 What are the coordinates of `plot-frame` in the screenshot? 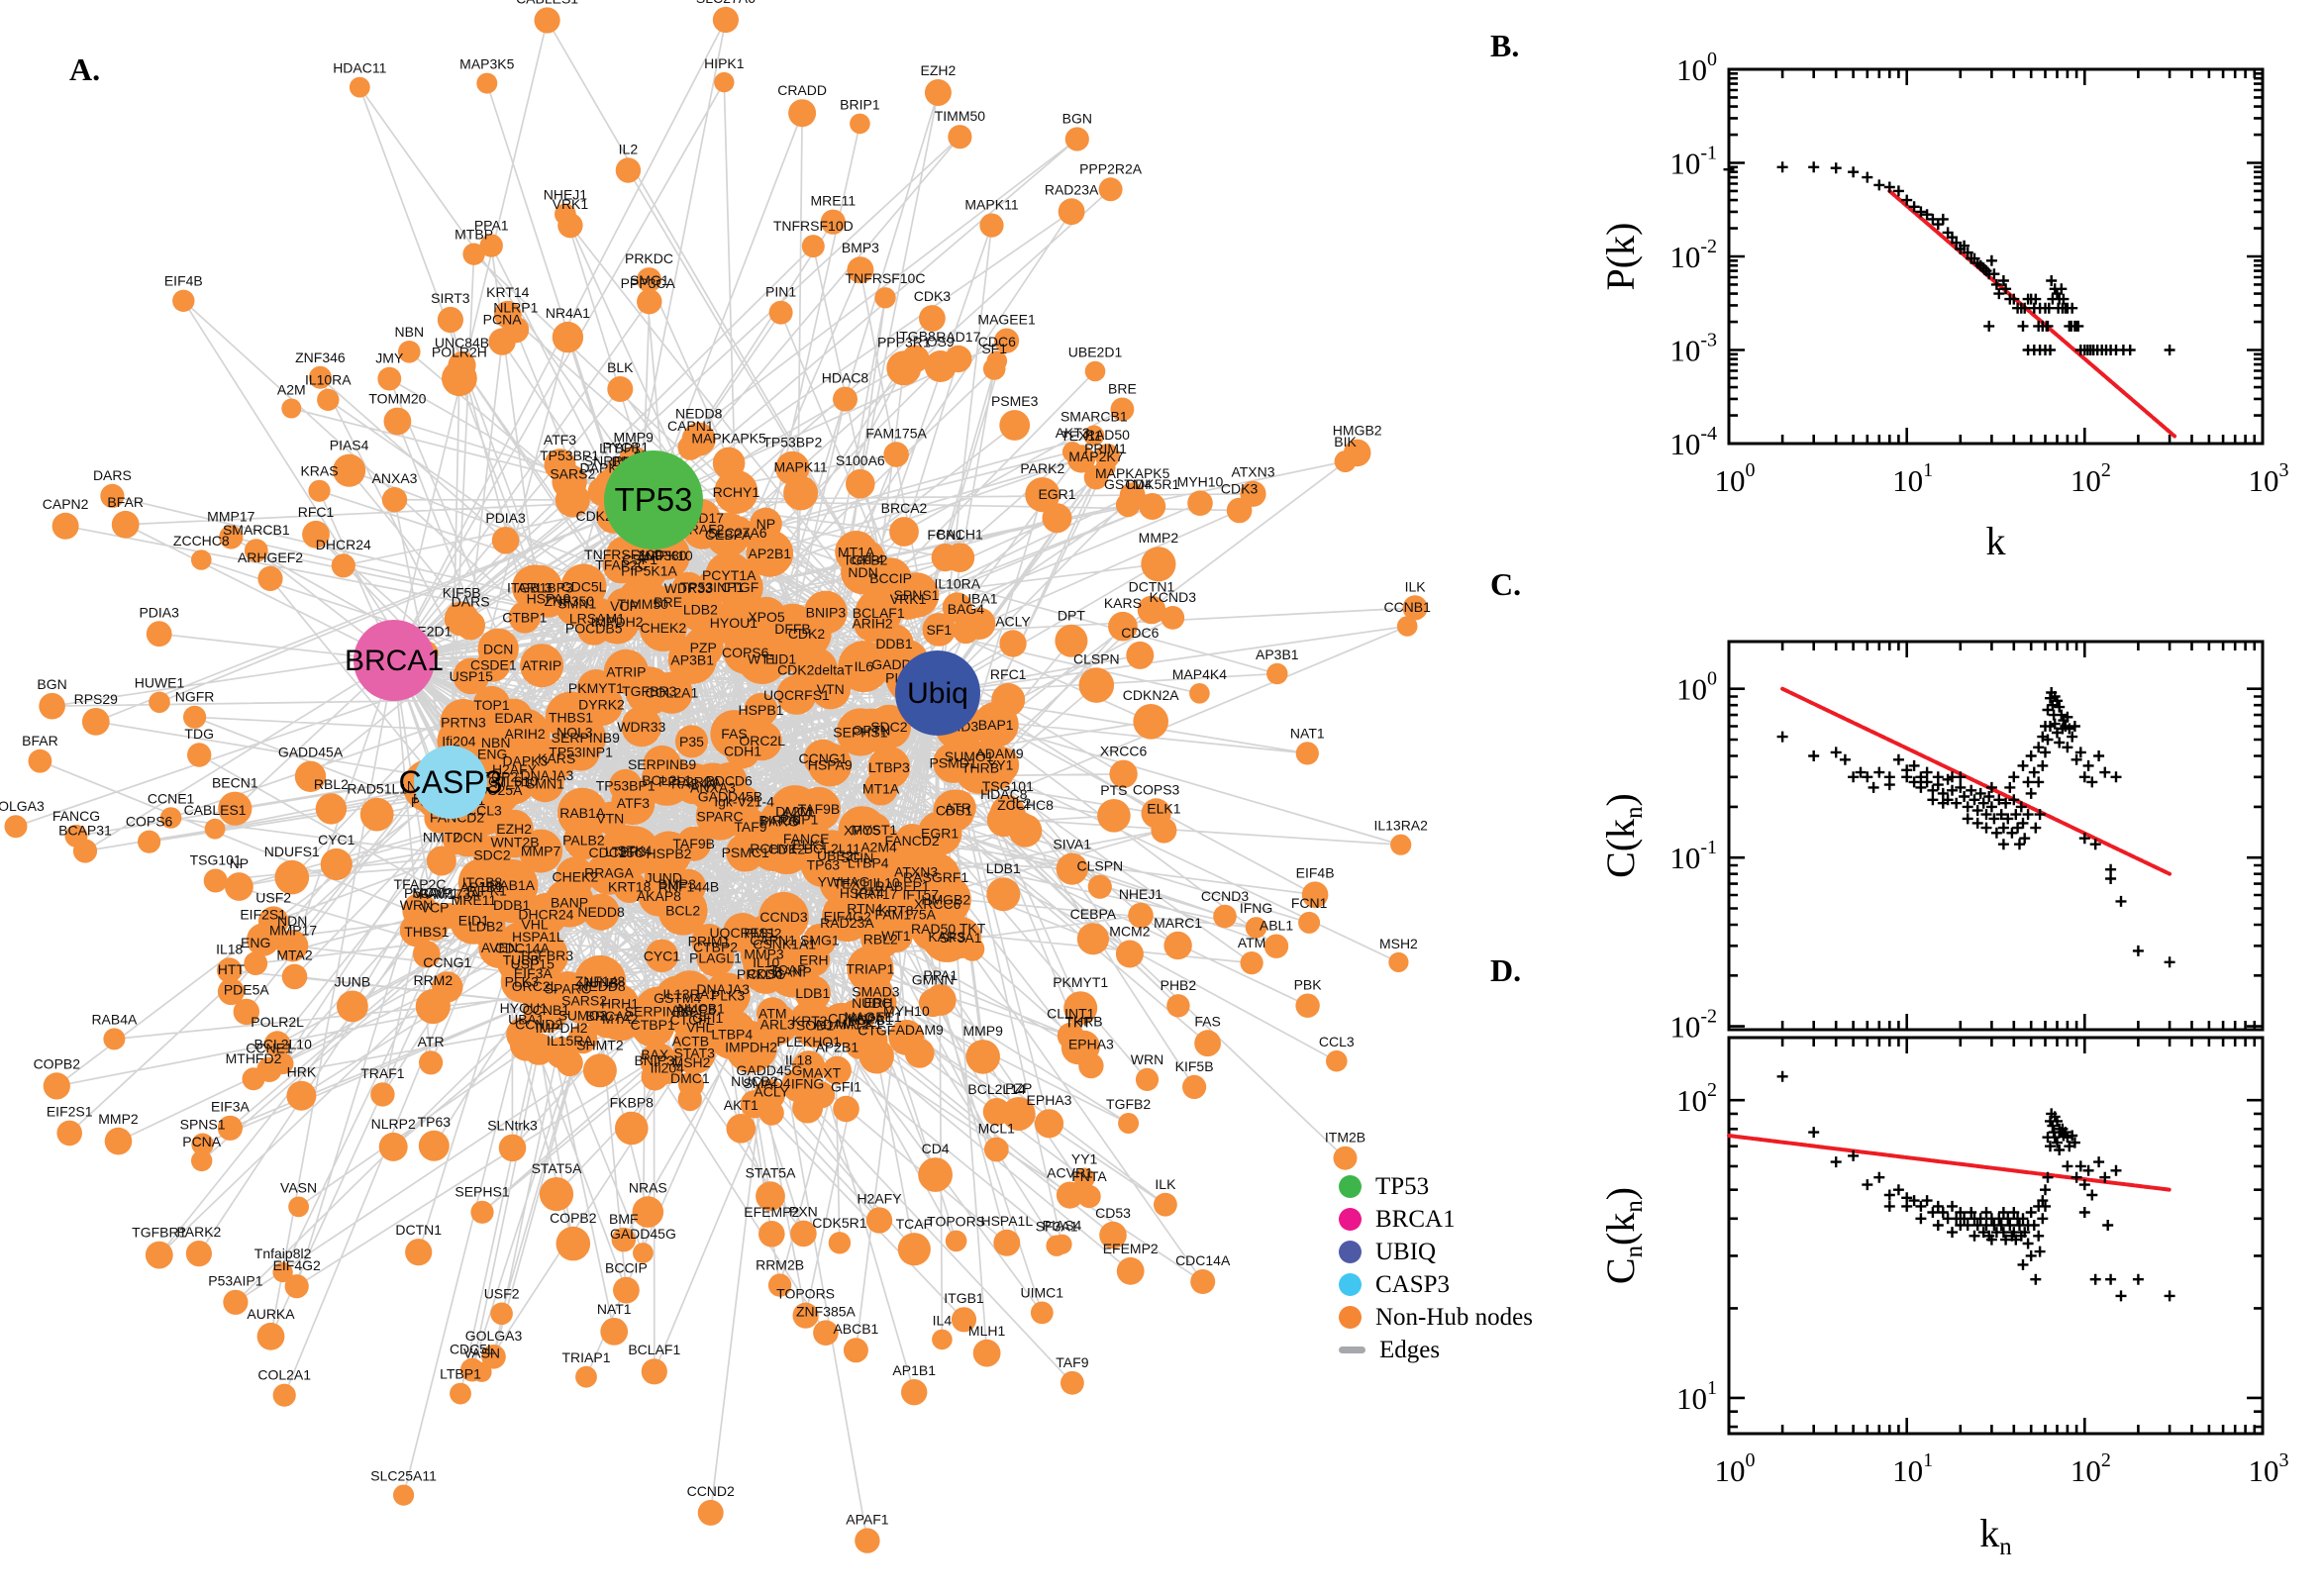 It's located at (1996, 1236).